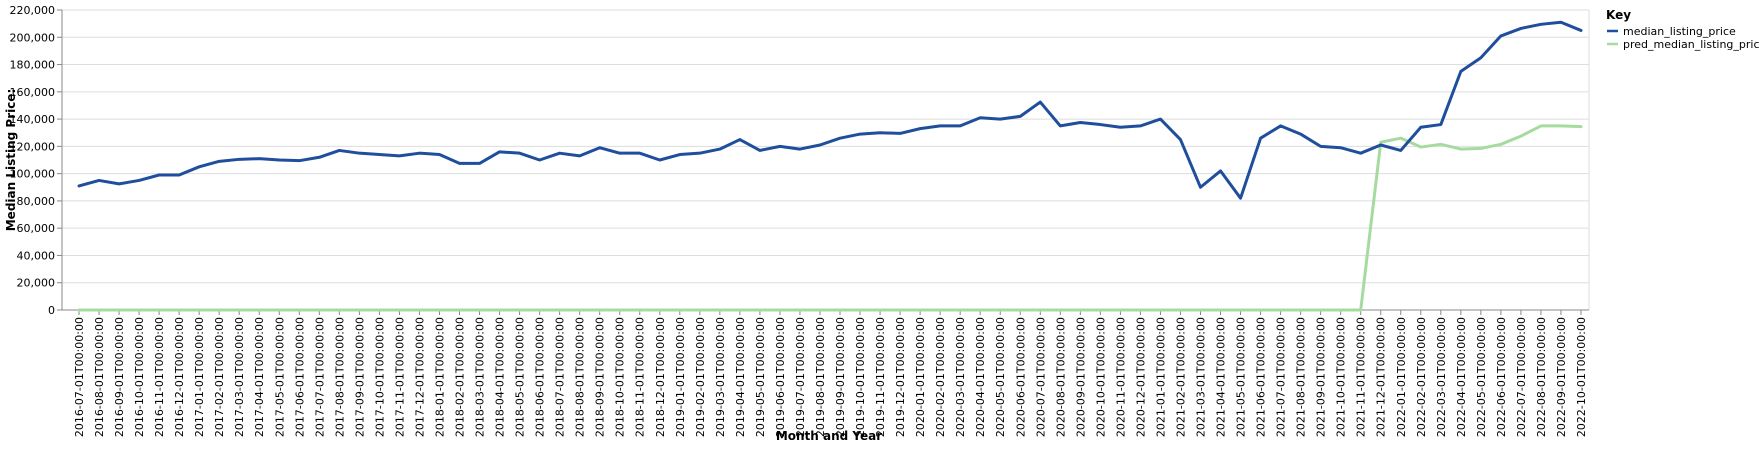  Describe the element at coordinates (1421, 377) in the screenshot. I see `x-tick-label: 2022-02-01T00:00:00` at that location.